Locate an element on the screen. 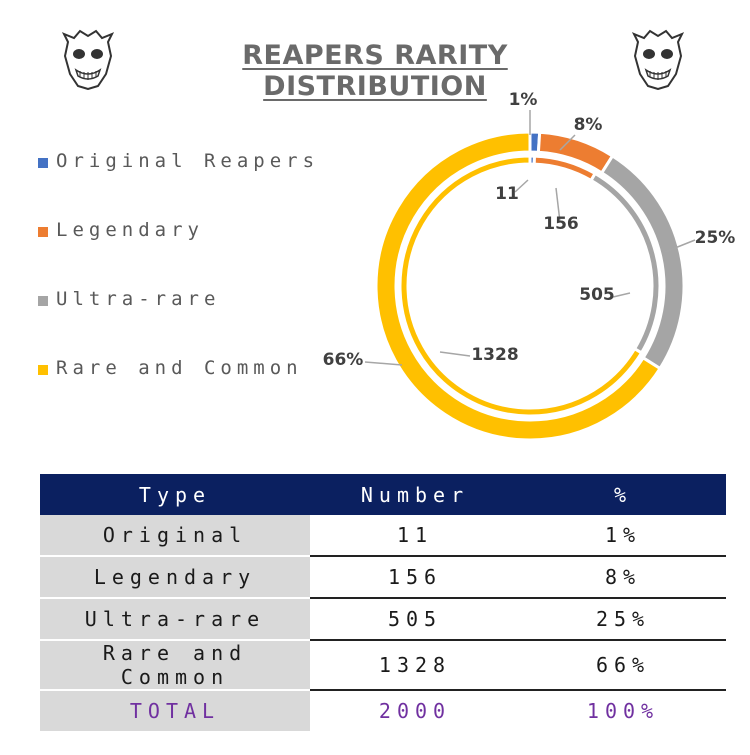 The width and height of the screenshot is (750, 755). number-data-label: 156 is located at coordinates (561, 224).